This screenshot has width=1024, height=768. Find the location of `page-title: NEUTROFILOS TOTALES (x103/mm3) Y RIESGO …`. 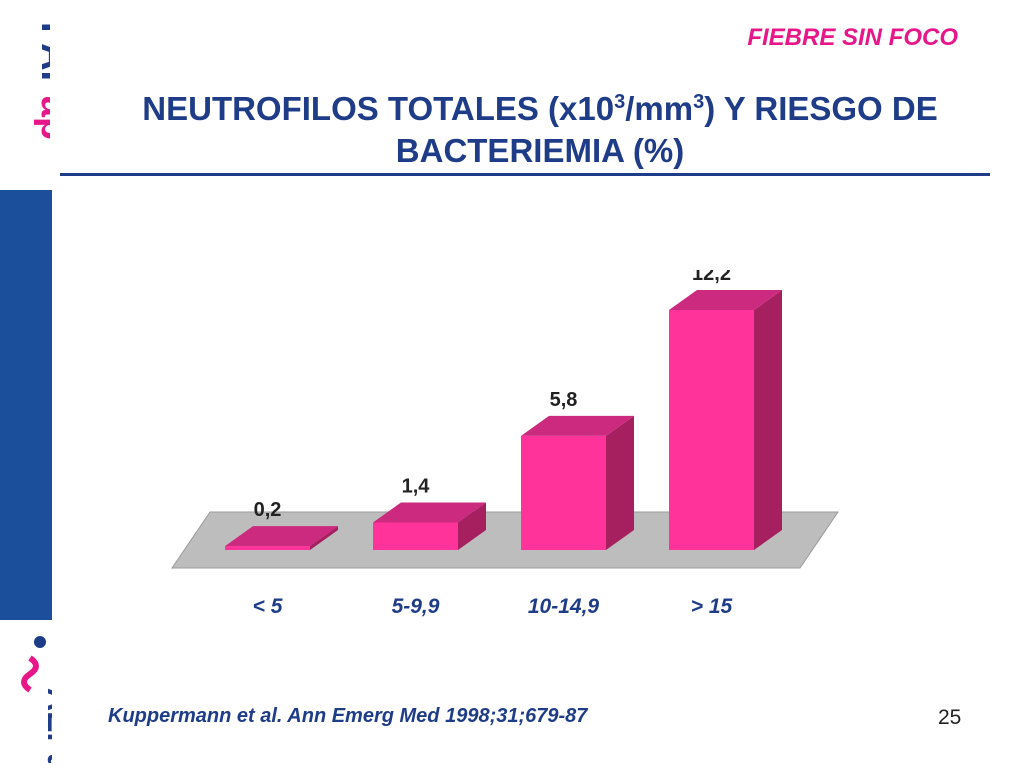

page-title: NEUTROFILOS TOTALES (x103/mm3) Y RIESGO … is located at coordinates (540, 130).